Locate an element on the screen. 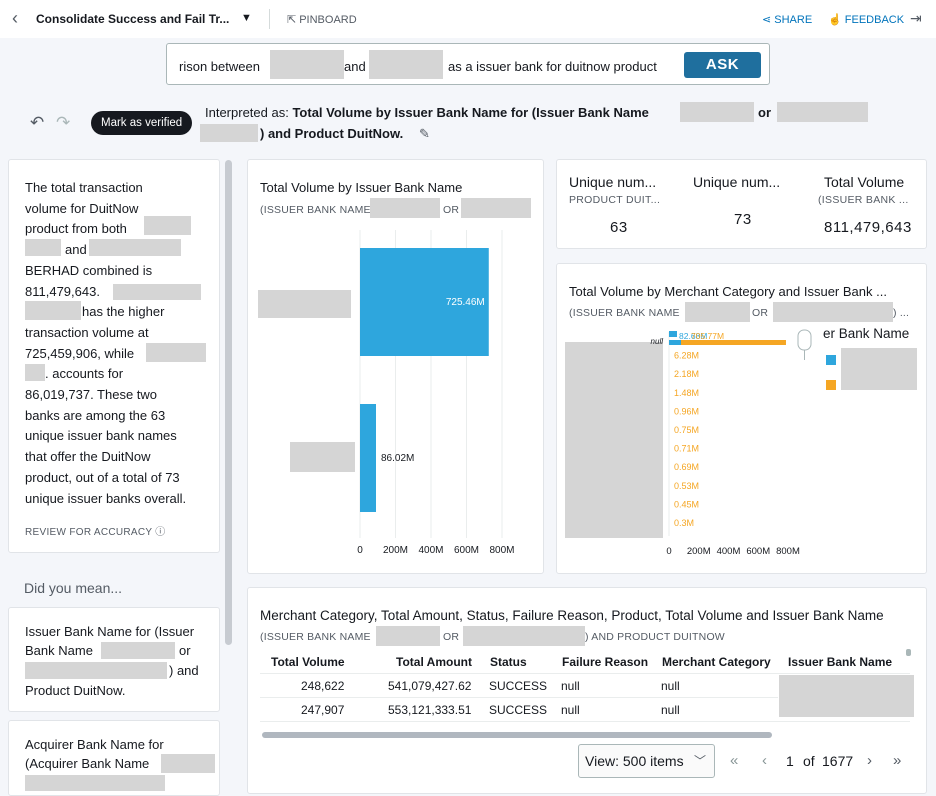 Image resolution: width=936 pixels, height=796 pixels. share-button: ⋖ SHARE is located at coordinates (787, 19).